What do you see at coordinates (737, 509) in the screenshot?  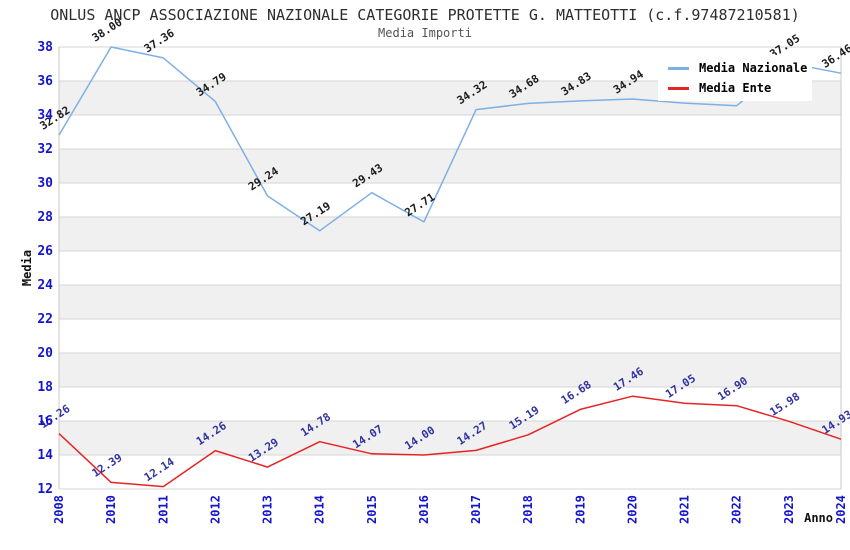 I see `x-tick-label: 2022` at bounding box center [737, 509].